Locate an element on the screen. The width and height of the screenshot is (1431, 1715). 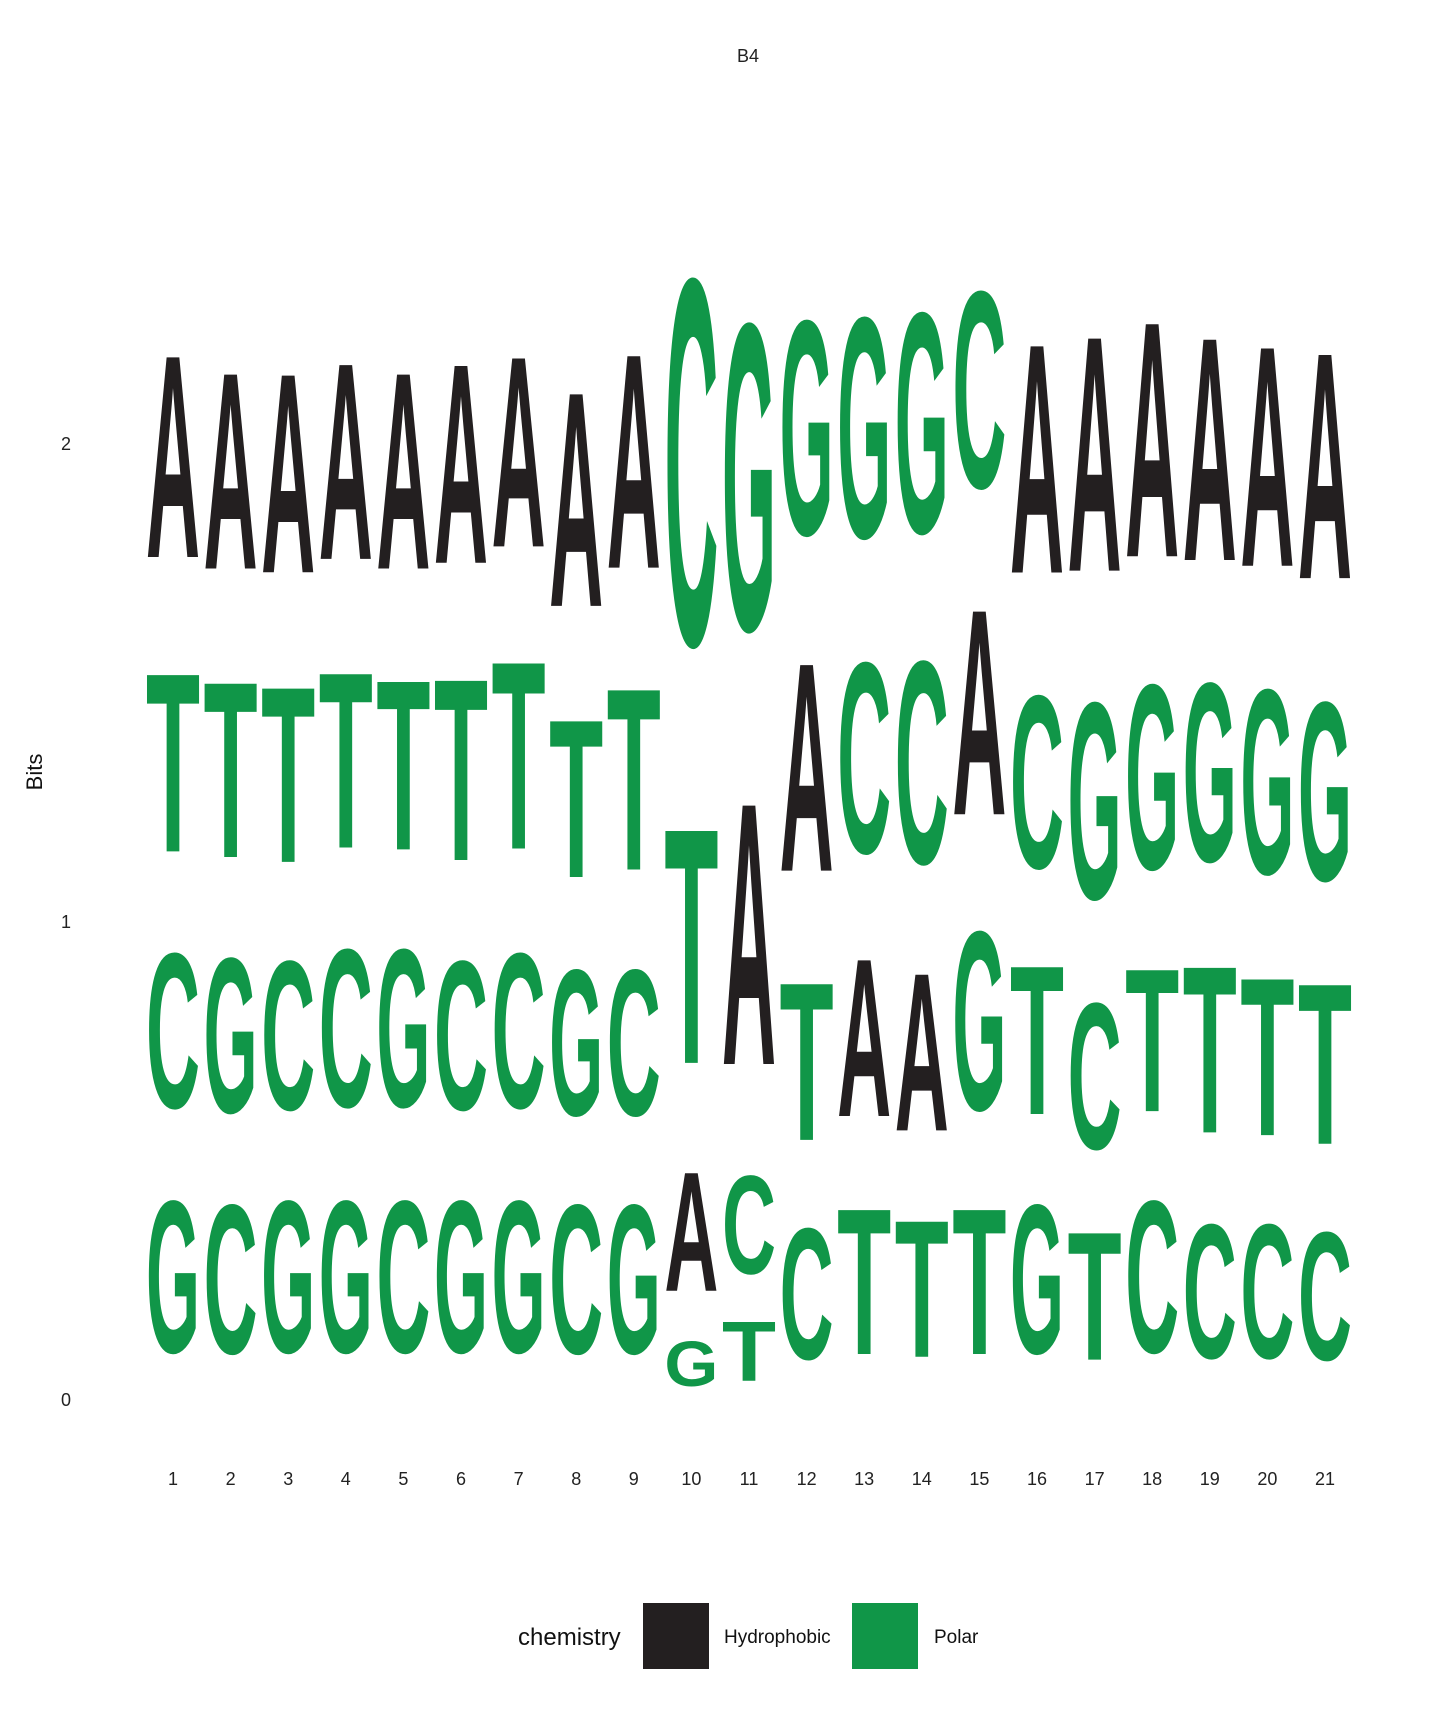
x-tick-label: 11 is located at coordinates (749, 1479).